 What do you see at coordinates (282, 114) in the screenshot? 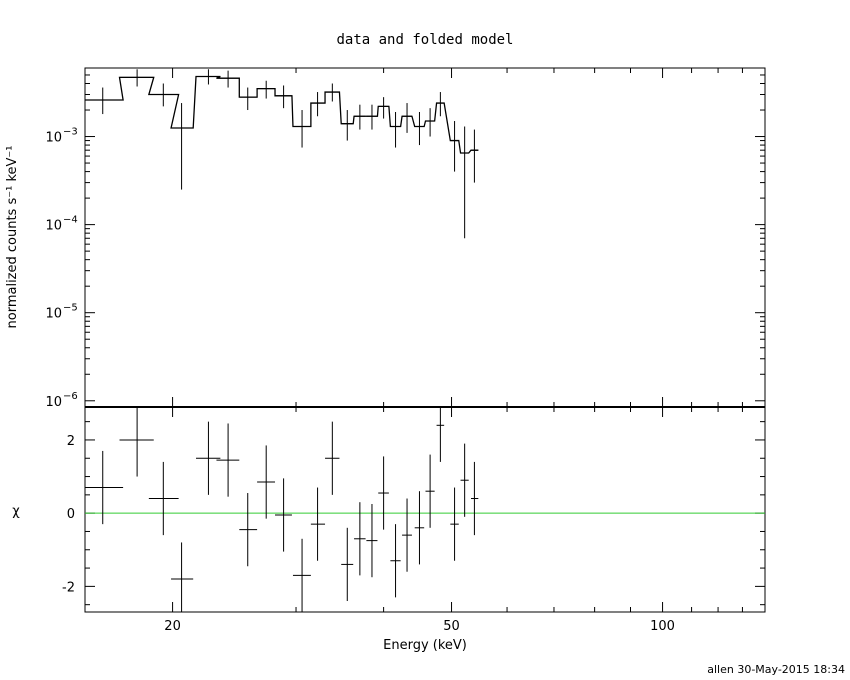
I see `model-step-line` at bounding box center [282, 114].